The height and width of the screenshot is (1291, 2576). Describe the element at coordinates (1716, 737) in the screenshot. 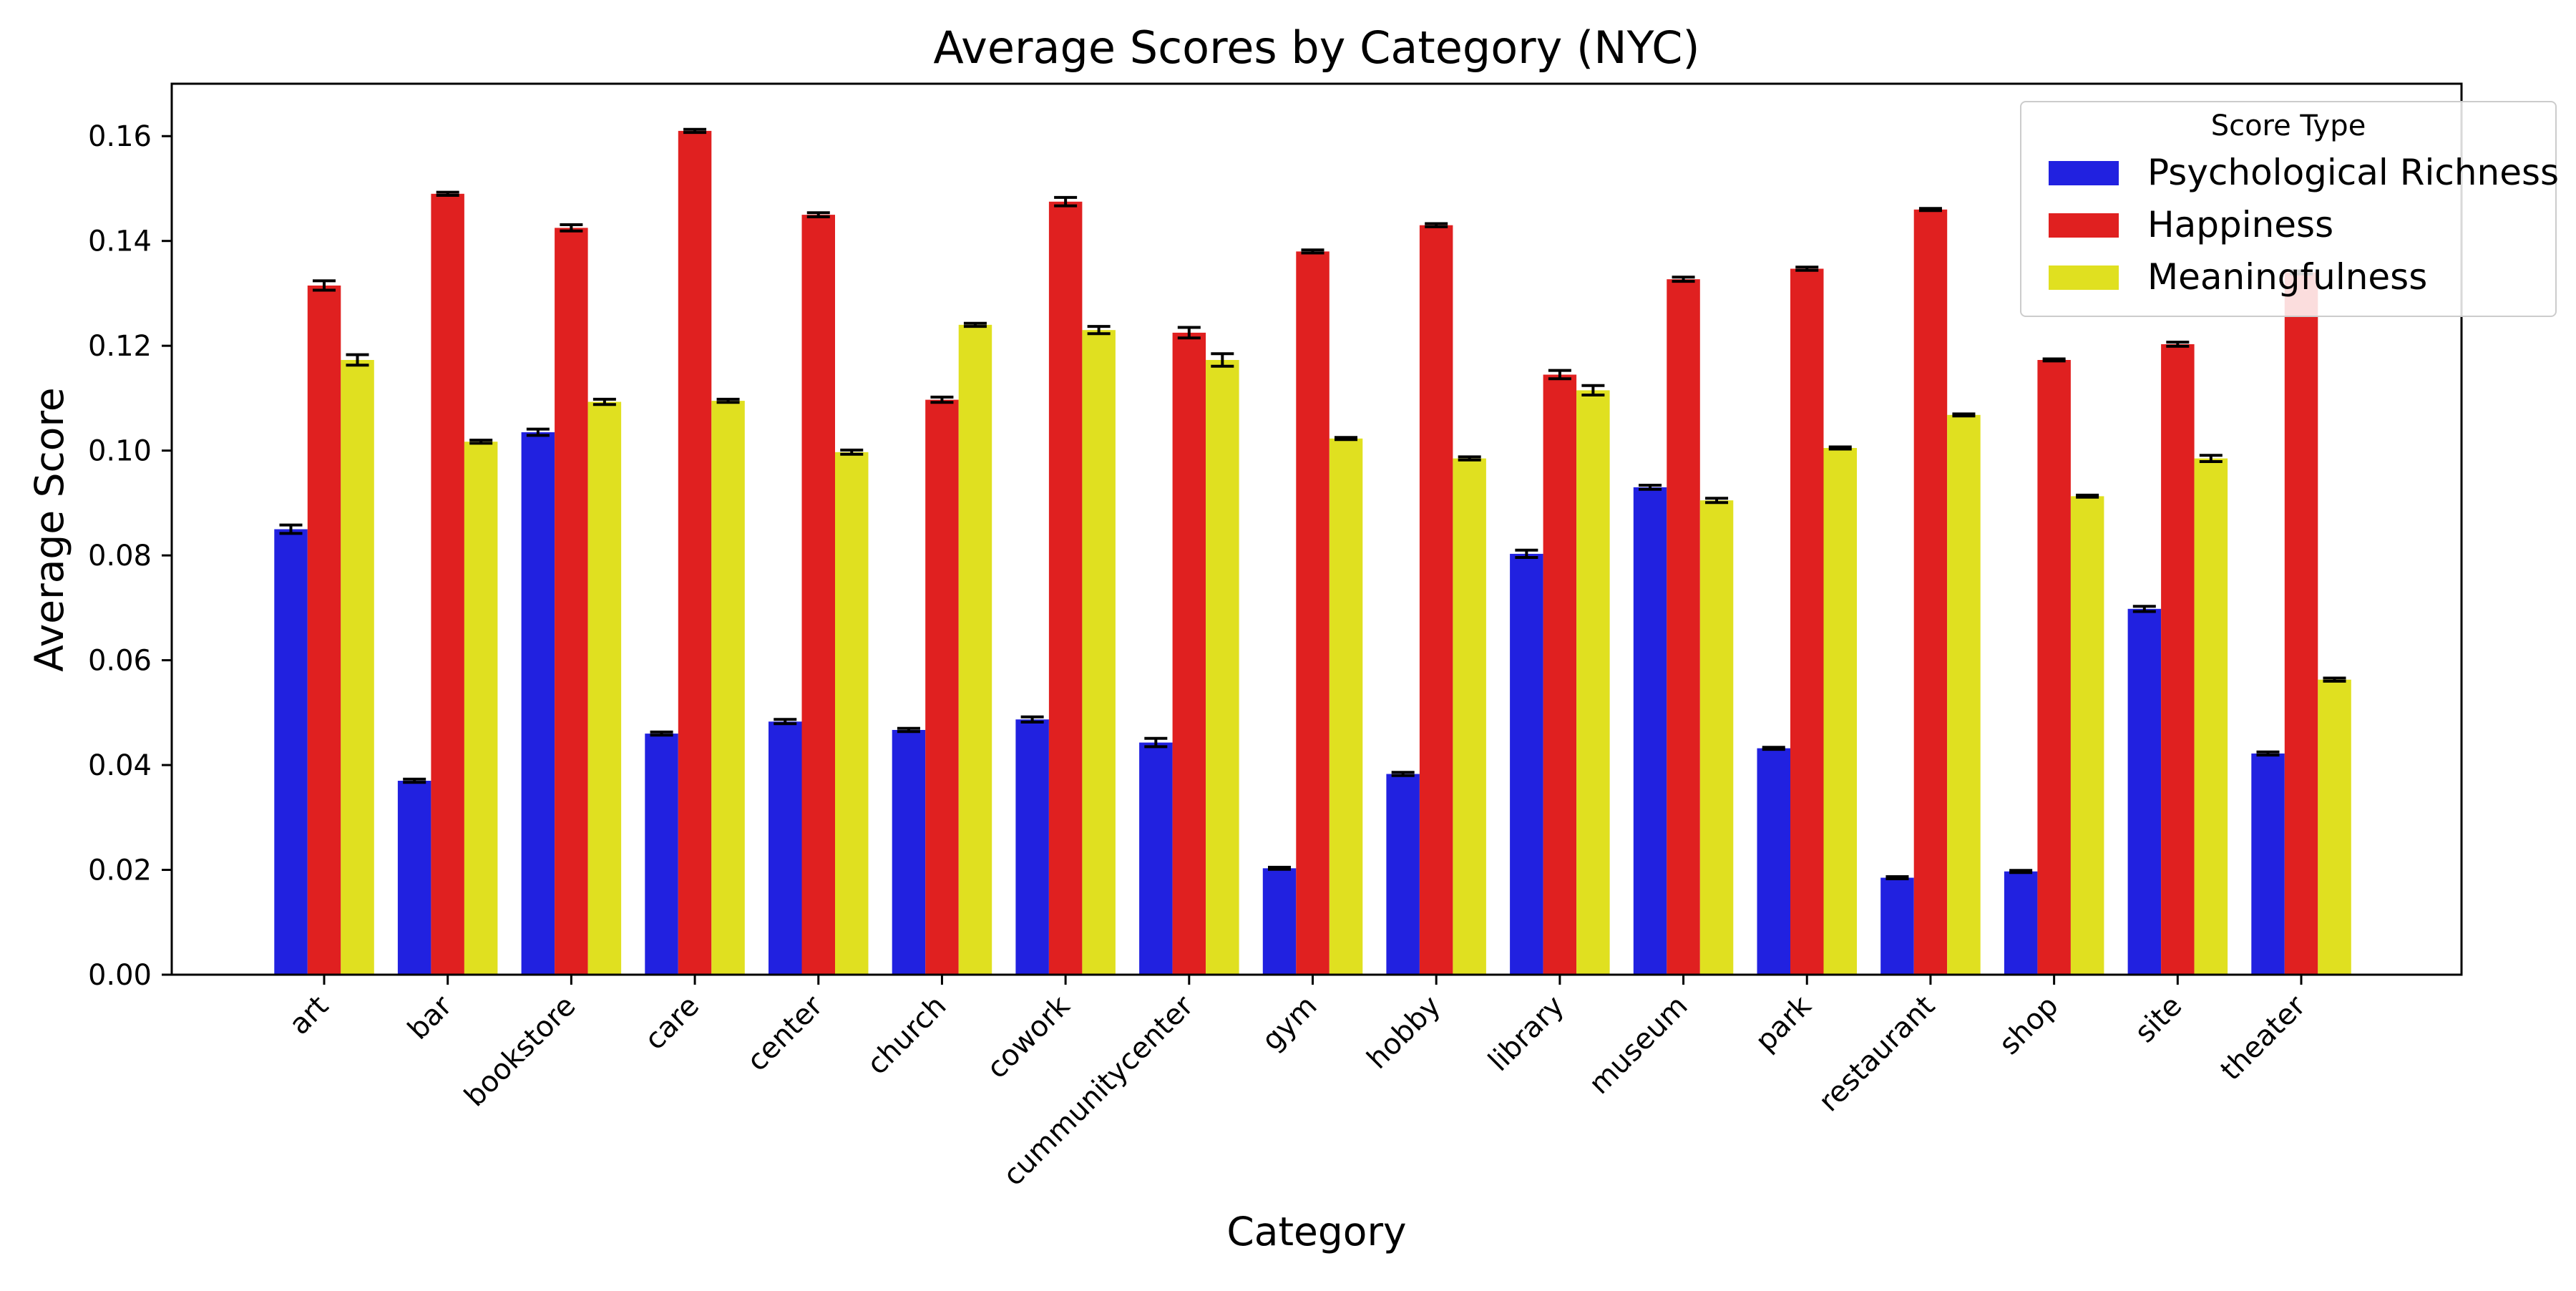

I see `bar-museum-meaningfulness` at that location.